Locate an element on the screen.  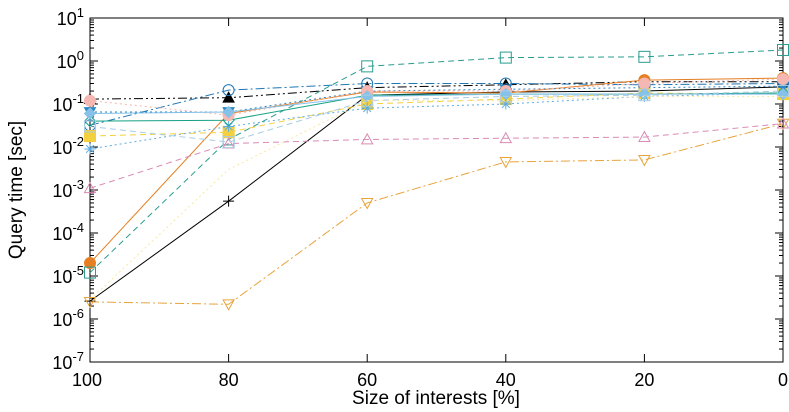
y-tick-label: 10⁻⁶ is located at coordinates (68, 318).